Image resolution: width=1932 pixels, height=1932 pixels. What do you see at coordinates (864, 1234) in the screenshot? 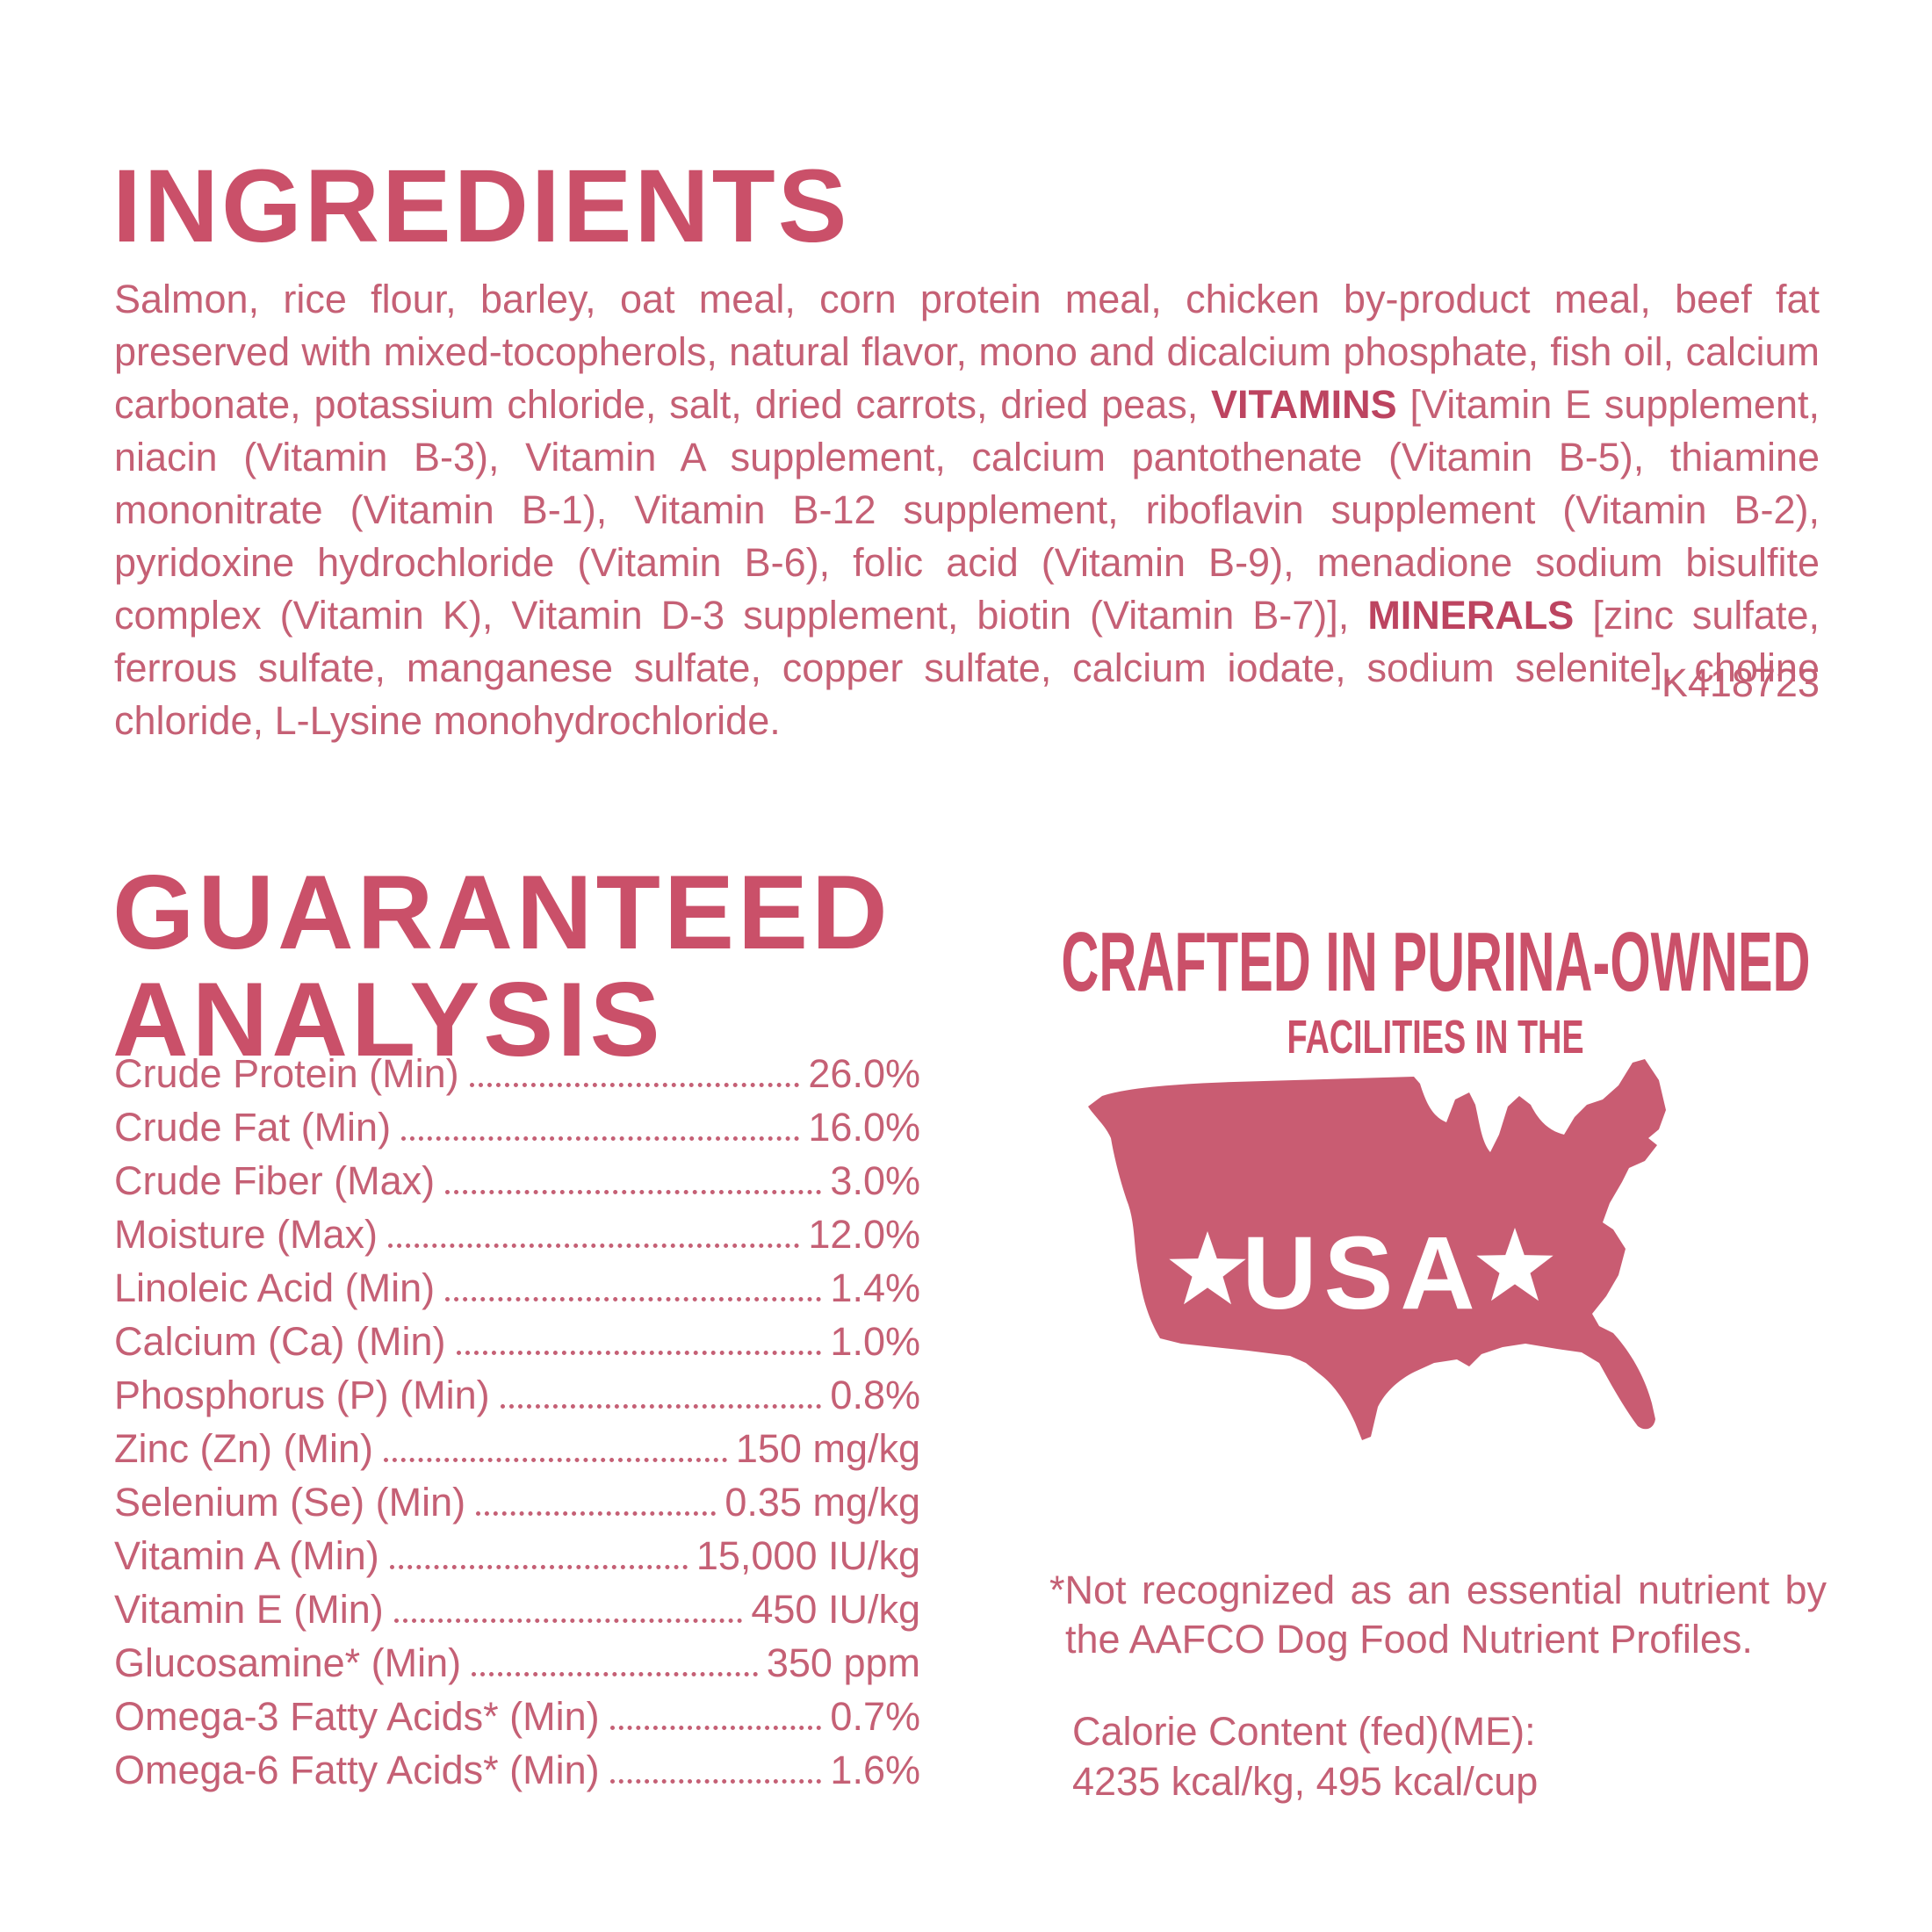
I see `nutrient-value: 12.0%` at bounding box center [864, 1234].